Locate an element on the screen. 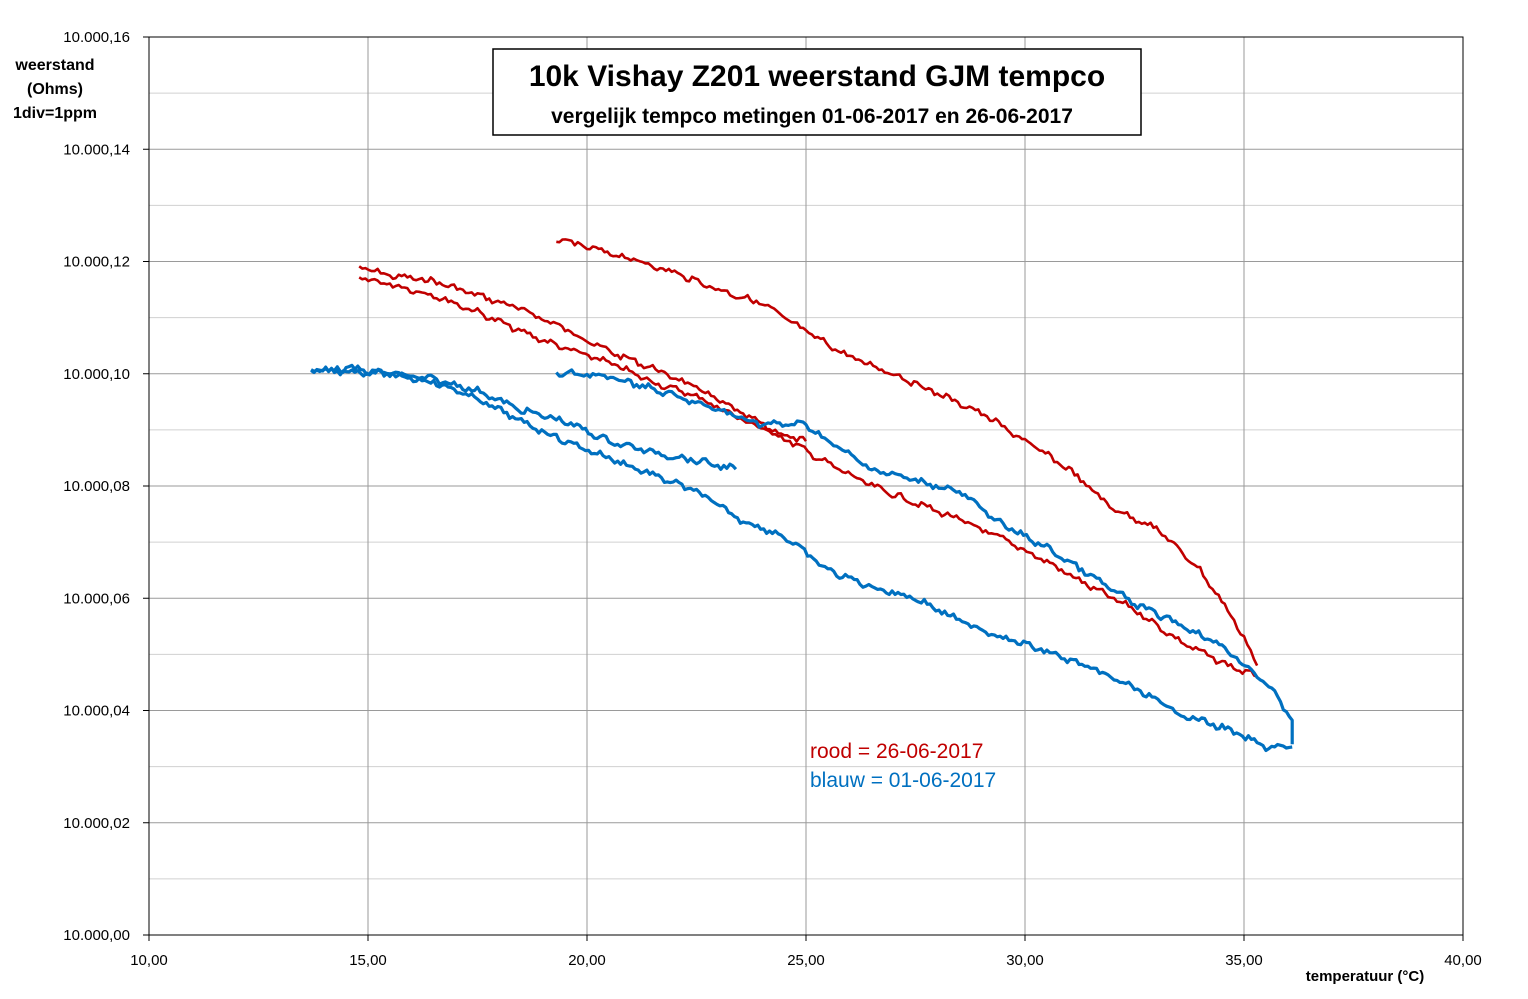 This screenshot has height=999, width=1528. y-axis-title-line-3: 1div=1ppm is located at coordinates (55, 113).